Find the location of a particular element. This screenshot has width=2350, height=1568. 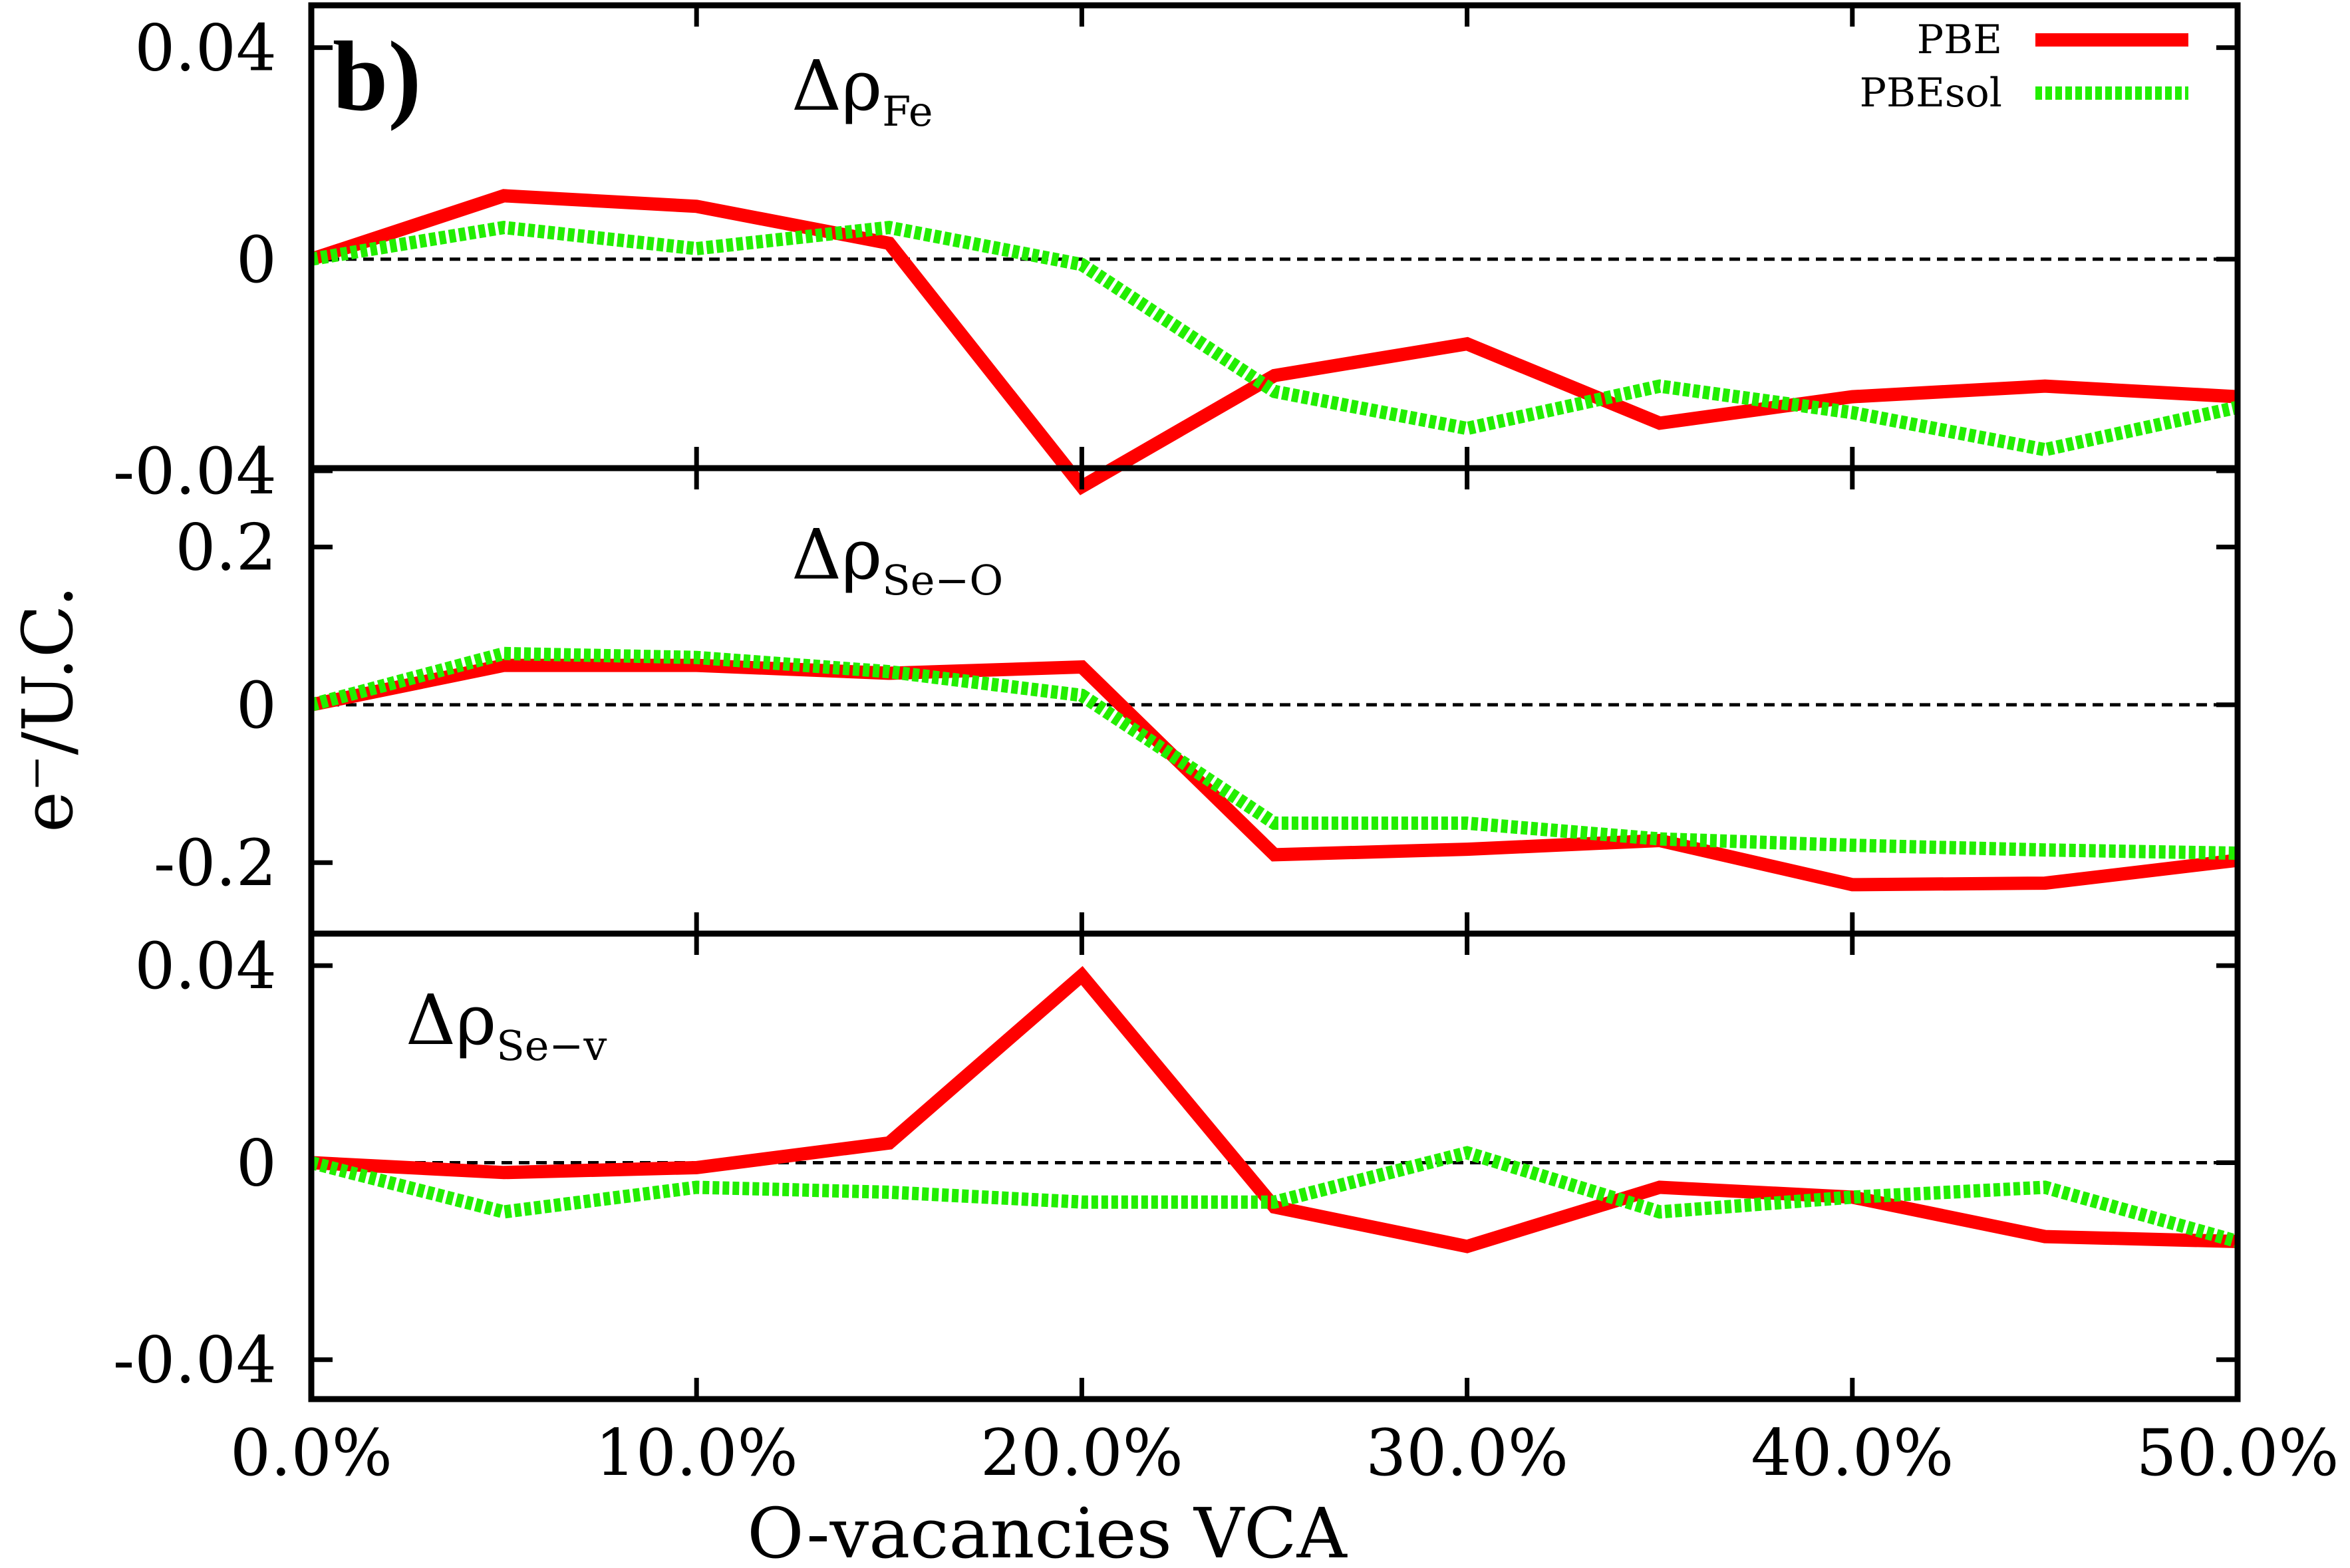

legend-label: PBEsol is located at coordinates (1931, 93).